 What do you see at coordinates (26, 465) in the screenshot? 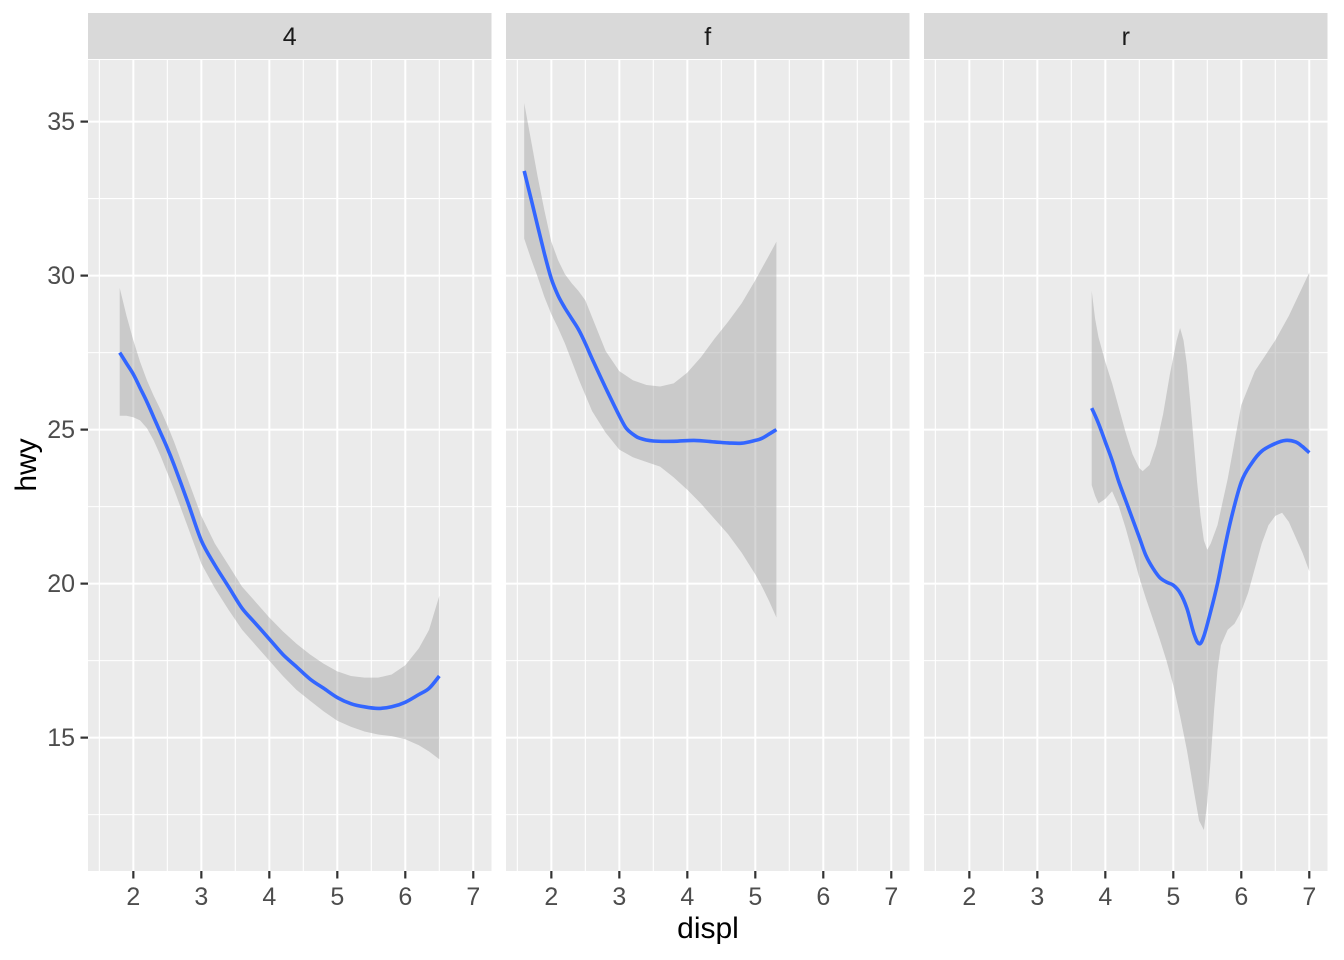
I see `y-axis-title: hwy` at bounding box center [26, 465].